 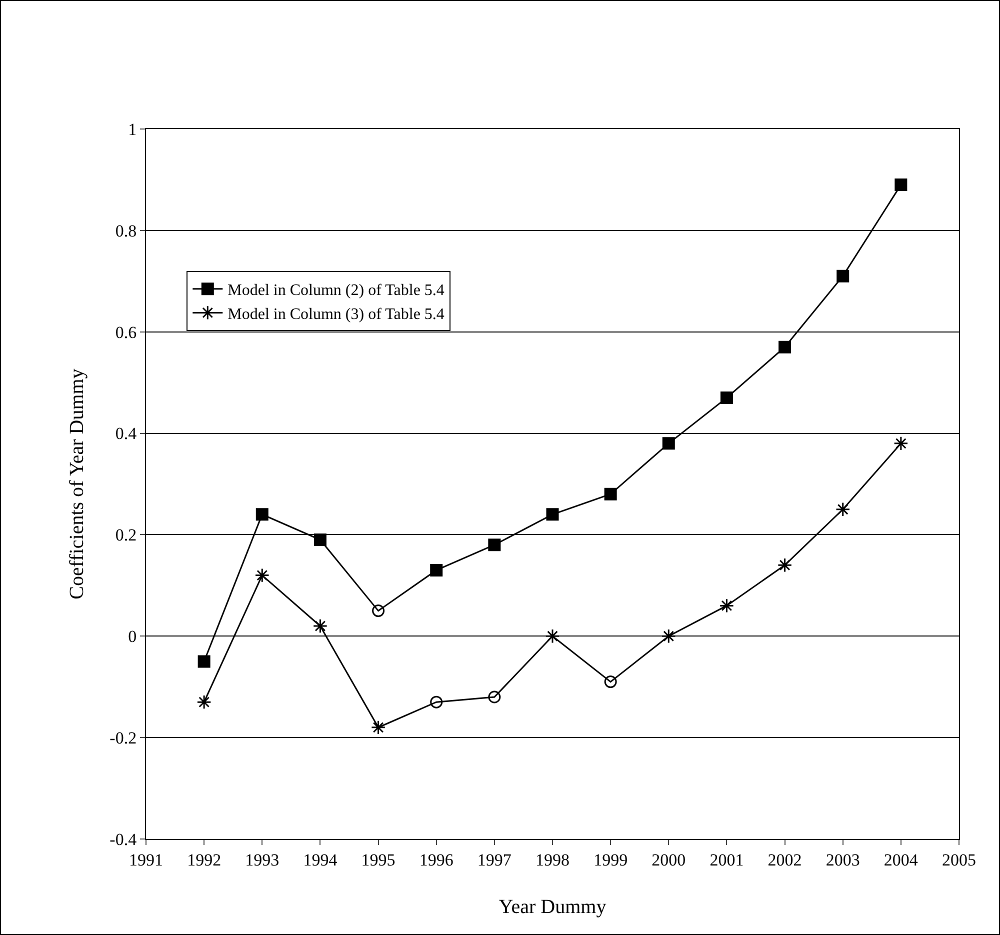 What do you see at coordinates (959, 860) in the screenshot?
I see `x-tick-label: 2005` at bounding box center [959, 860].